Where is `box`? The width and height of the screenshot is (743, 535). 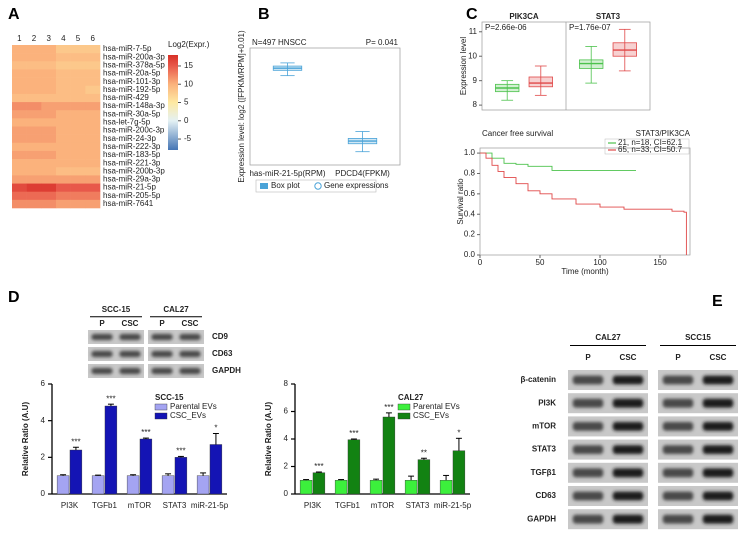
box is located at coordinates (541, 82).